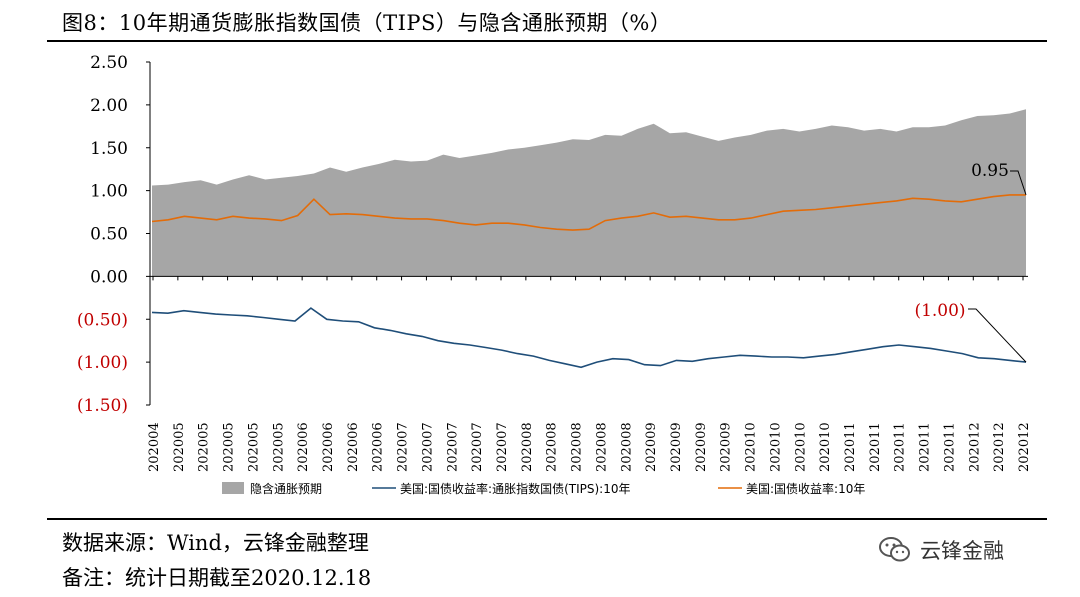 Image resolution: width=1080 pixels, height=597 pixels. I want to click on y-tick-label: (1.00), so click(102, 363).